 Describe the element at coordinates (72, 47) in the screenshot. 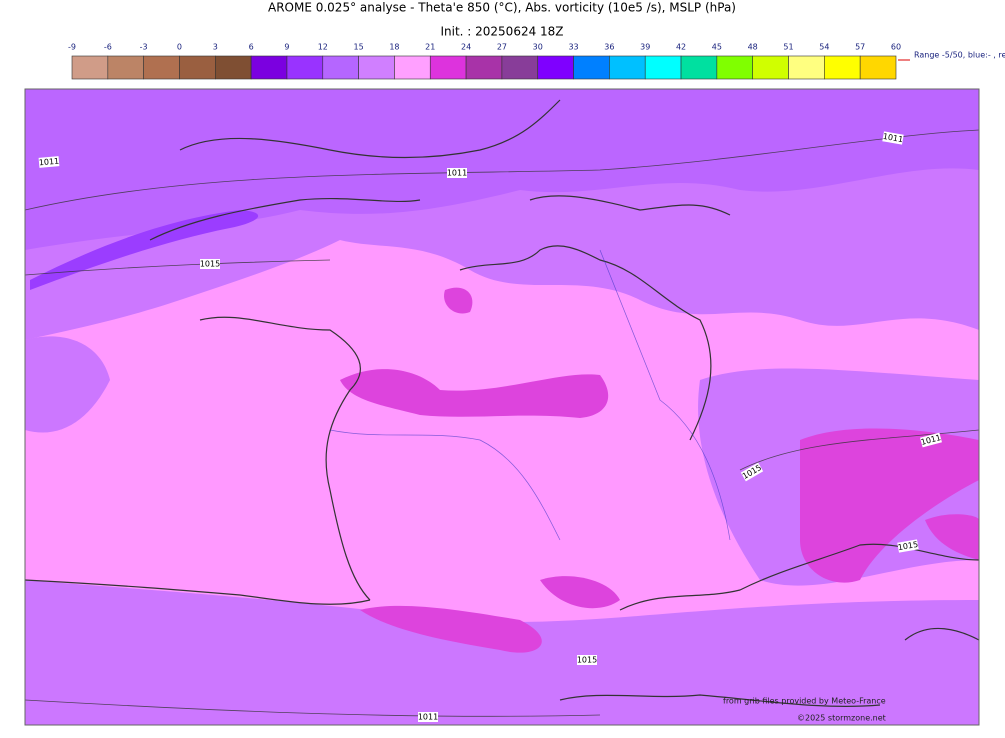

I see `colorbar-tick-label: -9` at that location.